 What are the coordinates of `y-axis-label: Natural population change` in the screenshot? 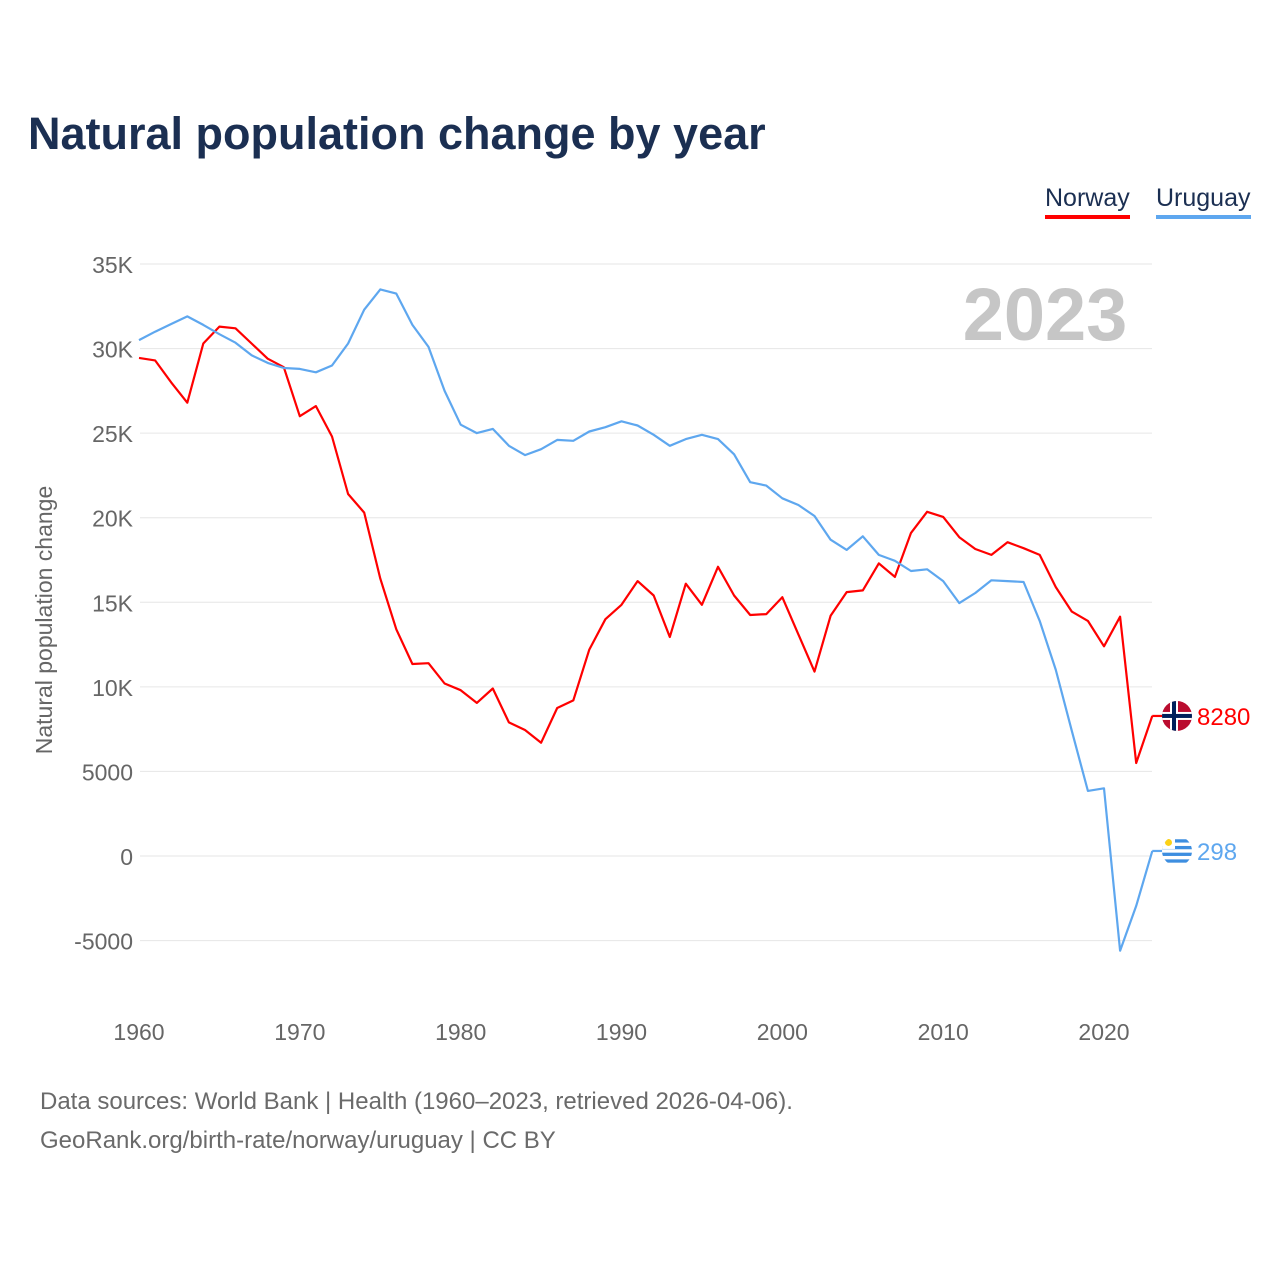 It's located at (44, 620).